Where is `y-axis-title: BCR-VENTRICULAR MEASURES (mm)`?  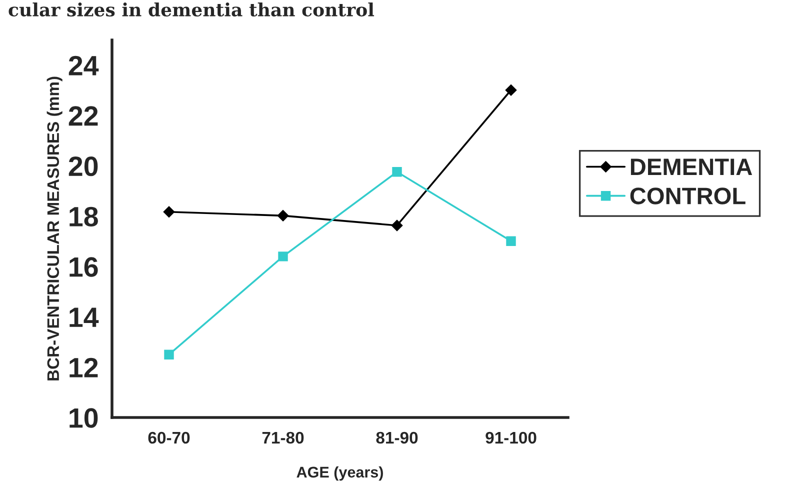
y-axis-title: BCR-VENTRICULAR MEASURES (mm) is located at coordinates (54, 228).